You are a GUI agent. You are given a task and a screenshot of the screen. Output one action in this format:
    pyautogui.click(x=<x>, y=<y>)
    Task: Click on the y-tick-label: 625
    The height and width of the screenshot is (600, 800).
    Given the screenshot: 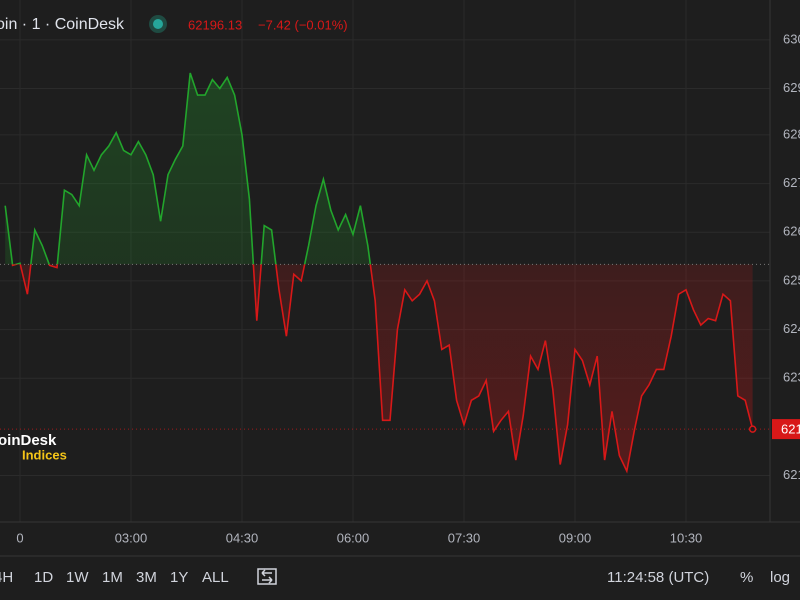 What is the action you would take?
    pyautogui.click(x=791, y=279)
    